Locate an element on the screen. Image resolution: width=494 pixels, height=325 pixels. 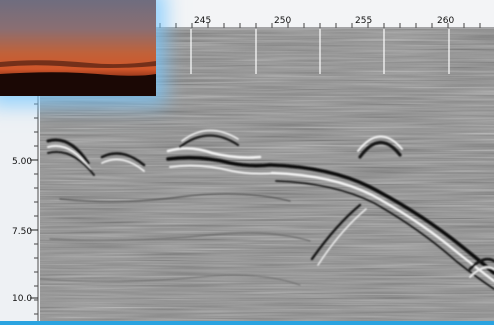
reflector-upper-hump-white is located at coordinates (210, 135).